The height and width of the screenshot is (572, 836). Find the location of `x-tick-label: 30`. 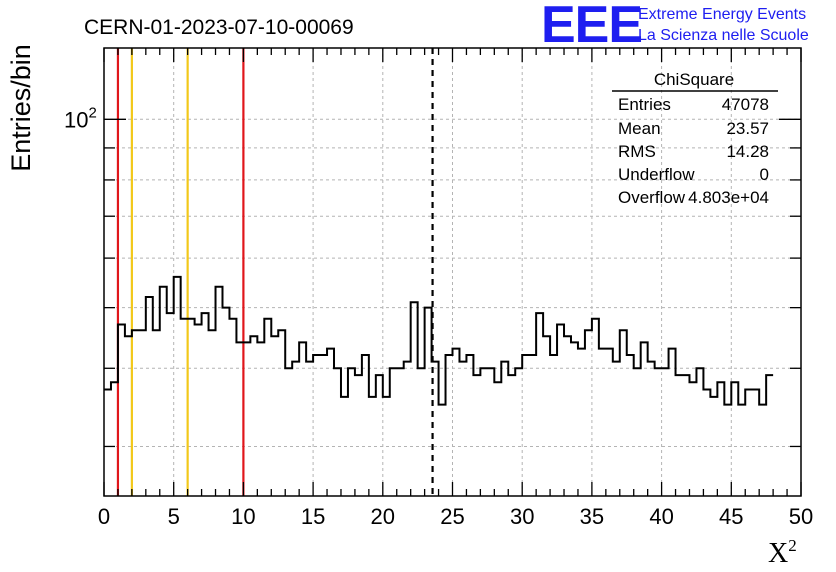

x-tick-label: 30 is located at coordinates (522, 516).